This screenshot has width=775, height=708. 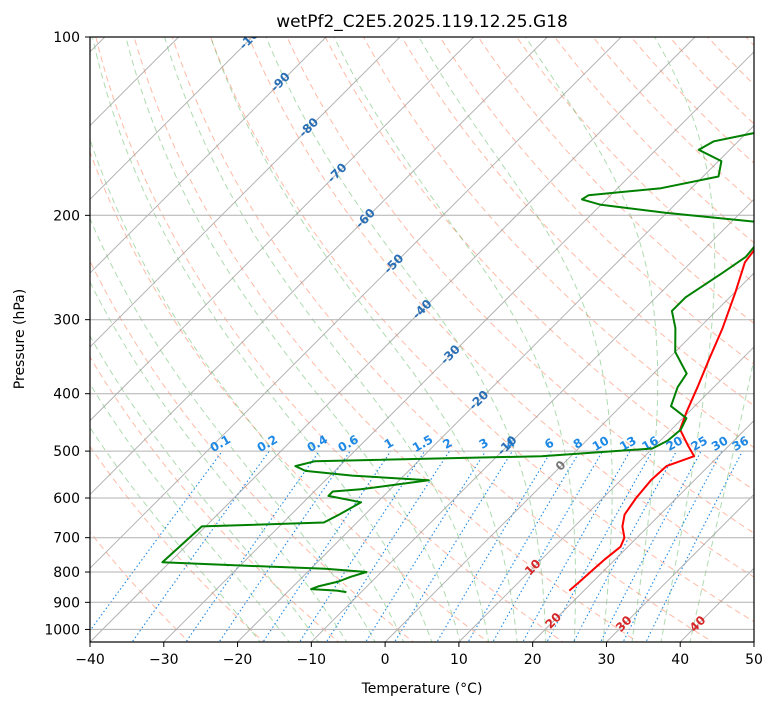 What do you see at coordinates (66, 38) in the screenshot?
I see `y-tick-label: 100` at bounding box center [66, 38].